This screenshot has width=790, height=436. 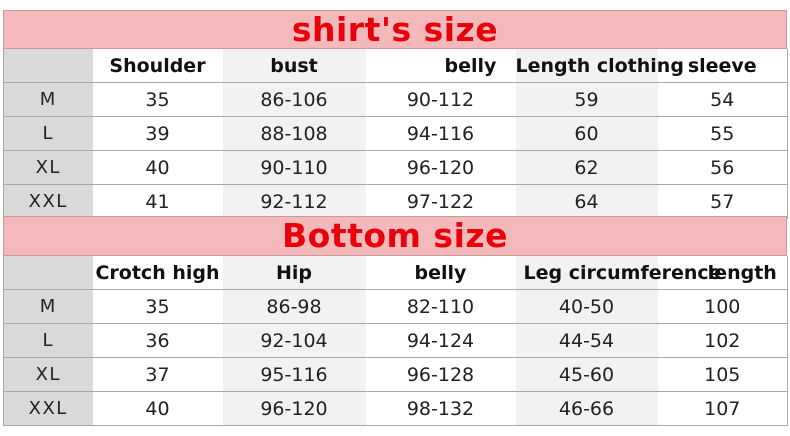 What do you see at coordinates (48, 133) in the screenshot?
I see `size-label: L` at bounding box center [48, 133].